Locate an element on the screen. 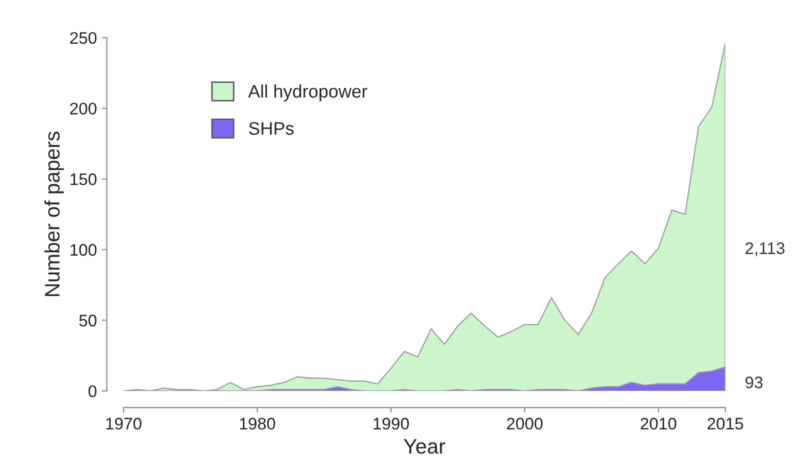 The width and height of the screenshot is (797, 471). annotation: 93 is located at coordinates (754, 382).